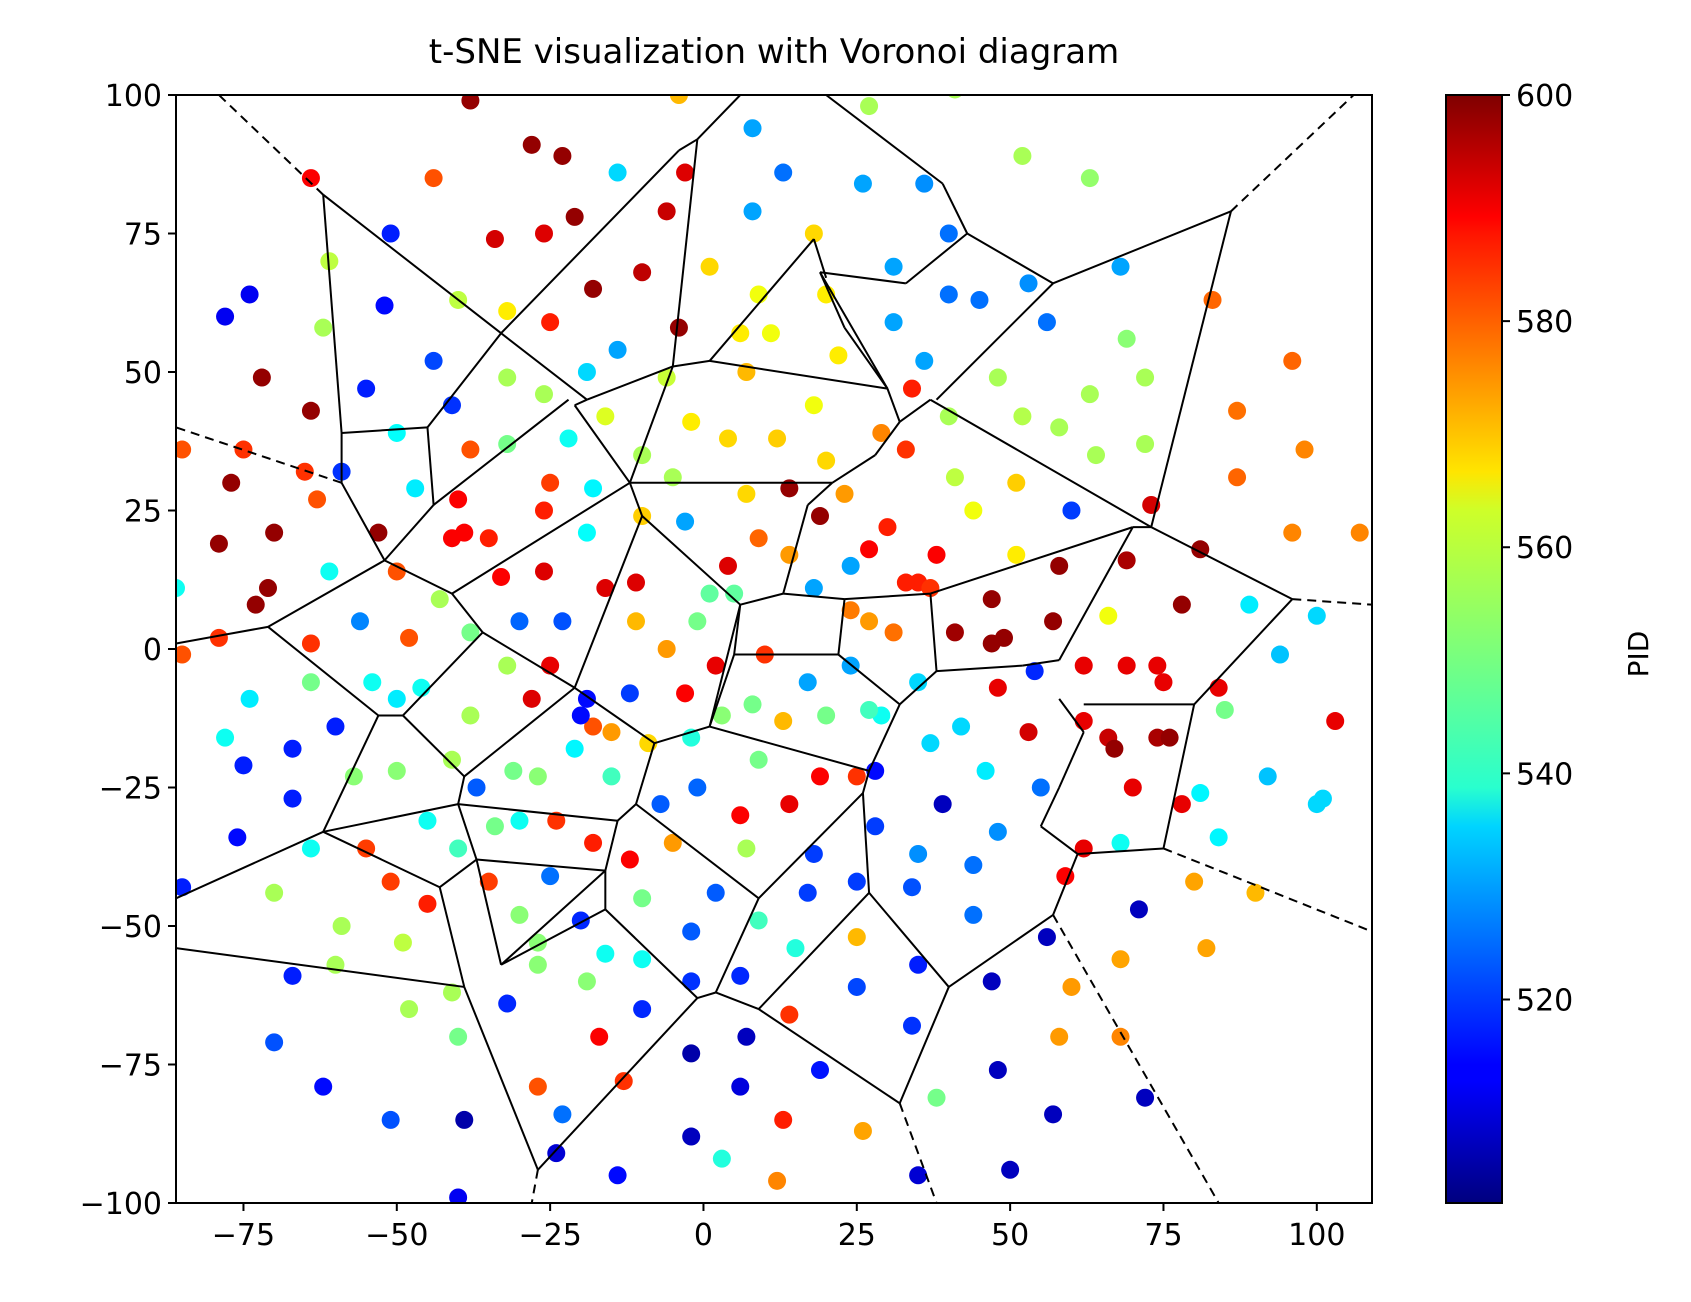 This screenshot has height=1302, width=1691. I want to click on y-tick-label: −75, so click(130, 1066).